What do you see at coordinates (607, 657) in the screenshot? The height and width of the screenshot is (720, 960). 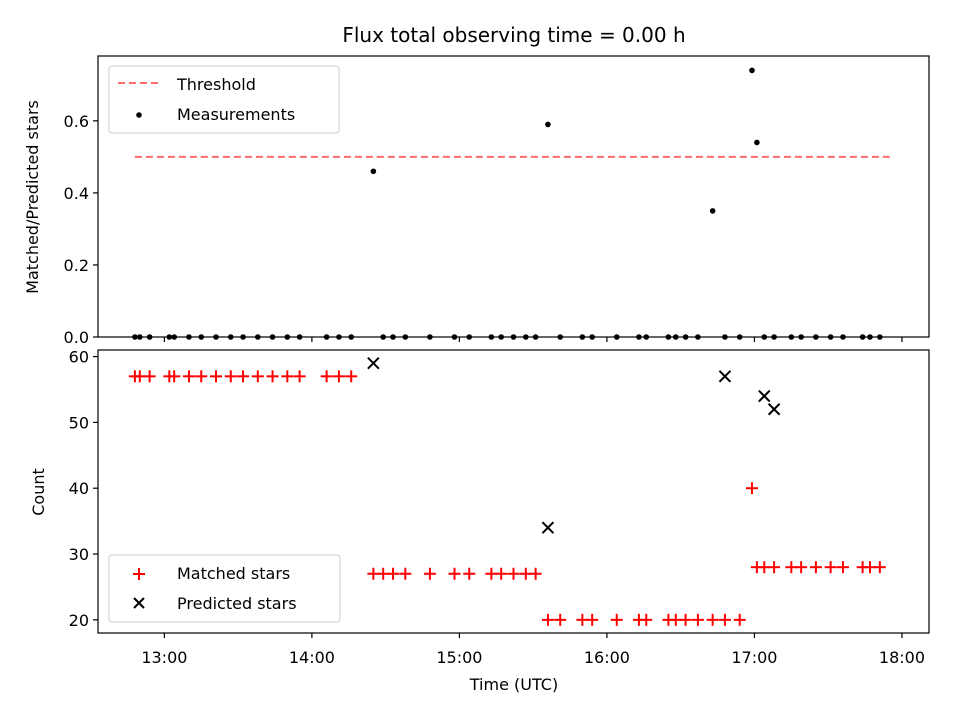 I see `x-tick-label: 16:00` at bounding box center [607, 657].